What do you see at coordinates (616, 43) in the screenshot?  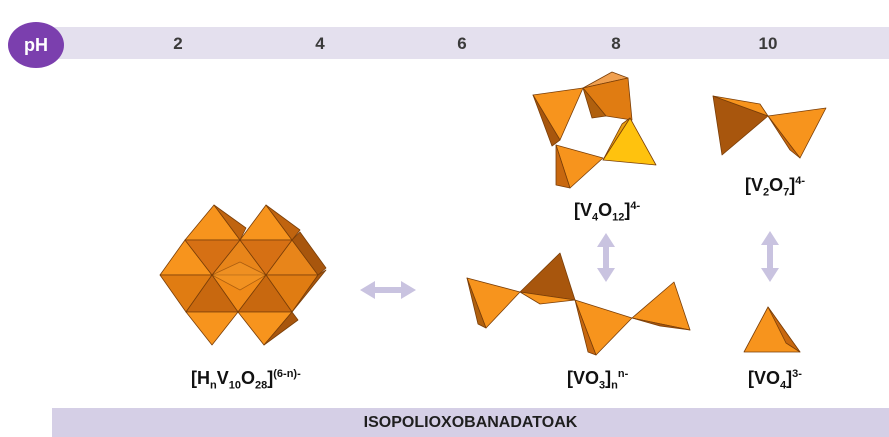 I see `ph-tick-8: 8` at bounding box center [616, 43].